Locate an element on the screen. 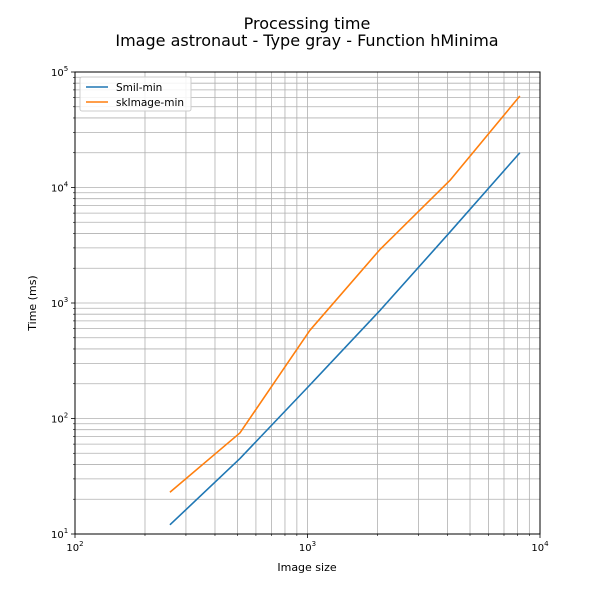  x-tick-label: 10⁴ is located at coordinates (540, 547).